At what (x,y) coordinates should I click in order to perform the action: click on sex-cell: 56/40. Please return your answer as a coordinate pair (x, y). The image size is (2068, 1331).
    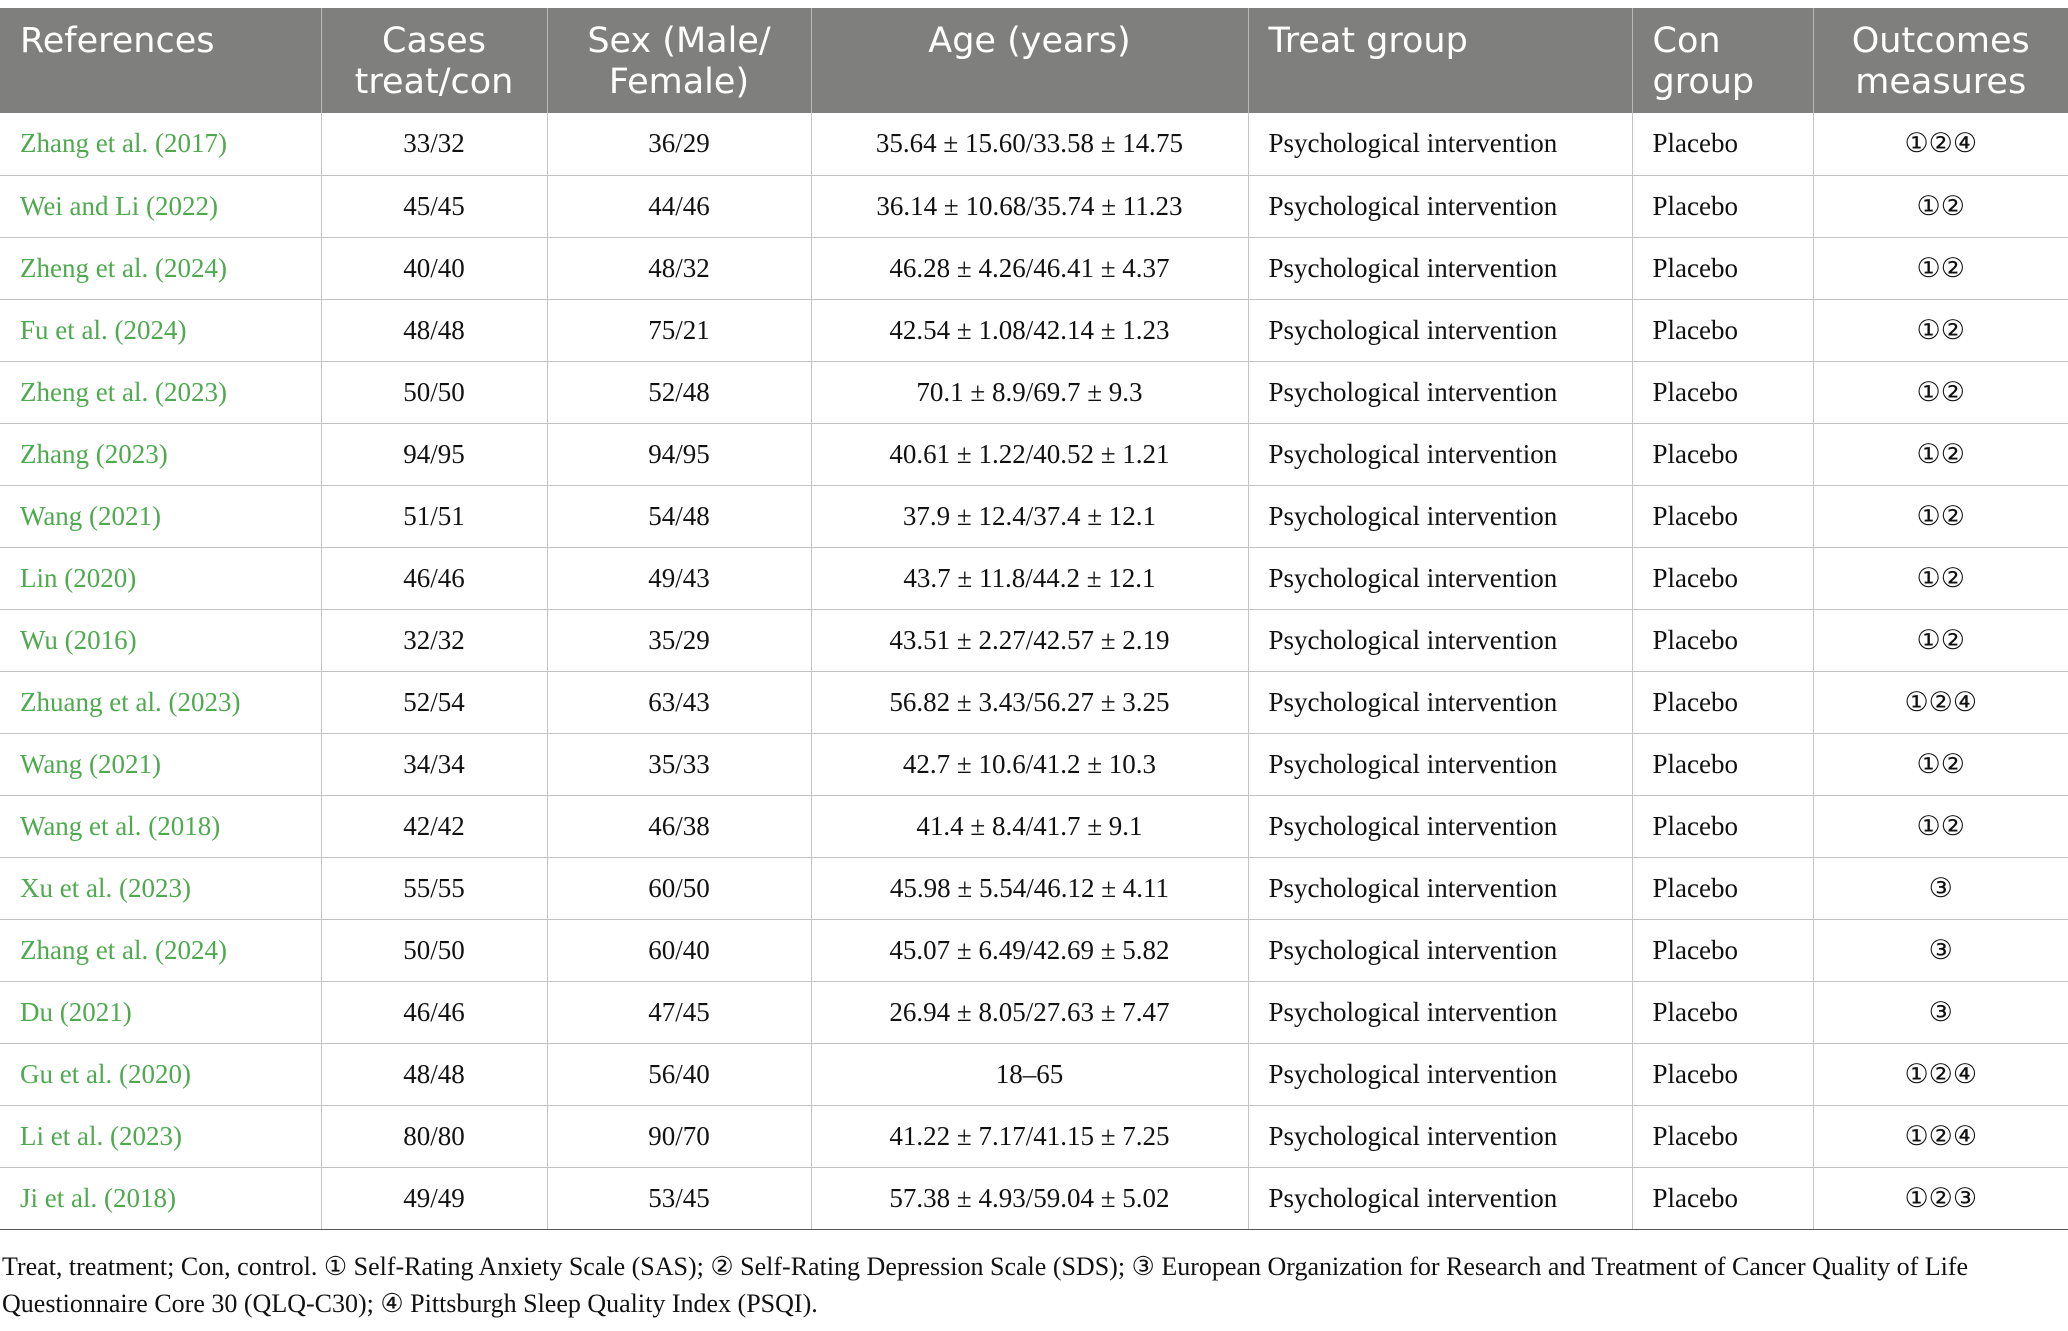
    Looking at the image, I should click on (678, 1074).